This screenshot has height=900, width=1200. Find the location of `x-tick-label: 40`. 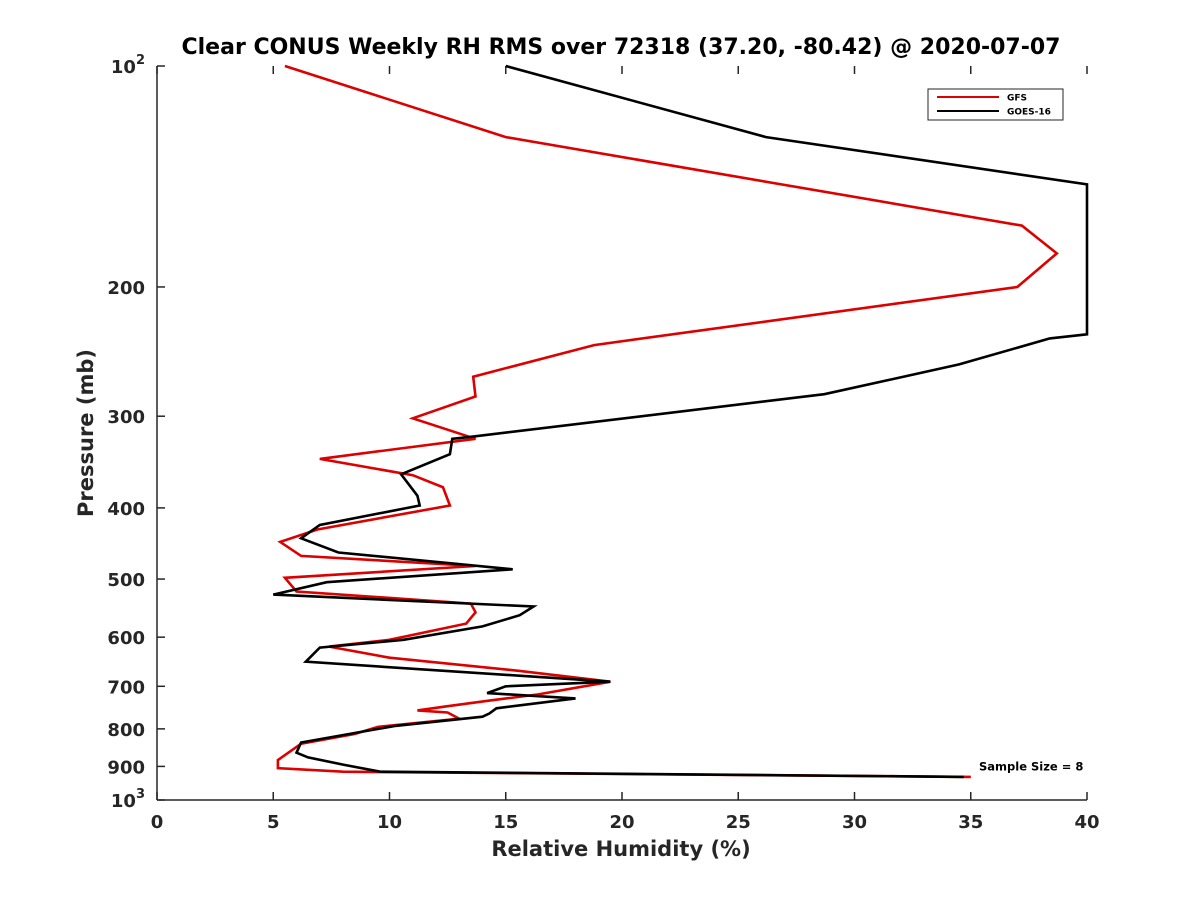

x-tick-label: 40 is located at coordinates (1086, 822).